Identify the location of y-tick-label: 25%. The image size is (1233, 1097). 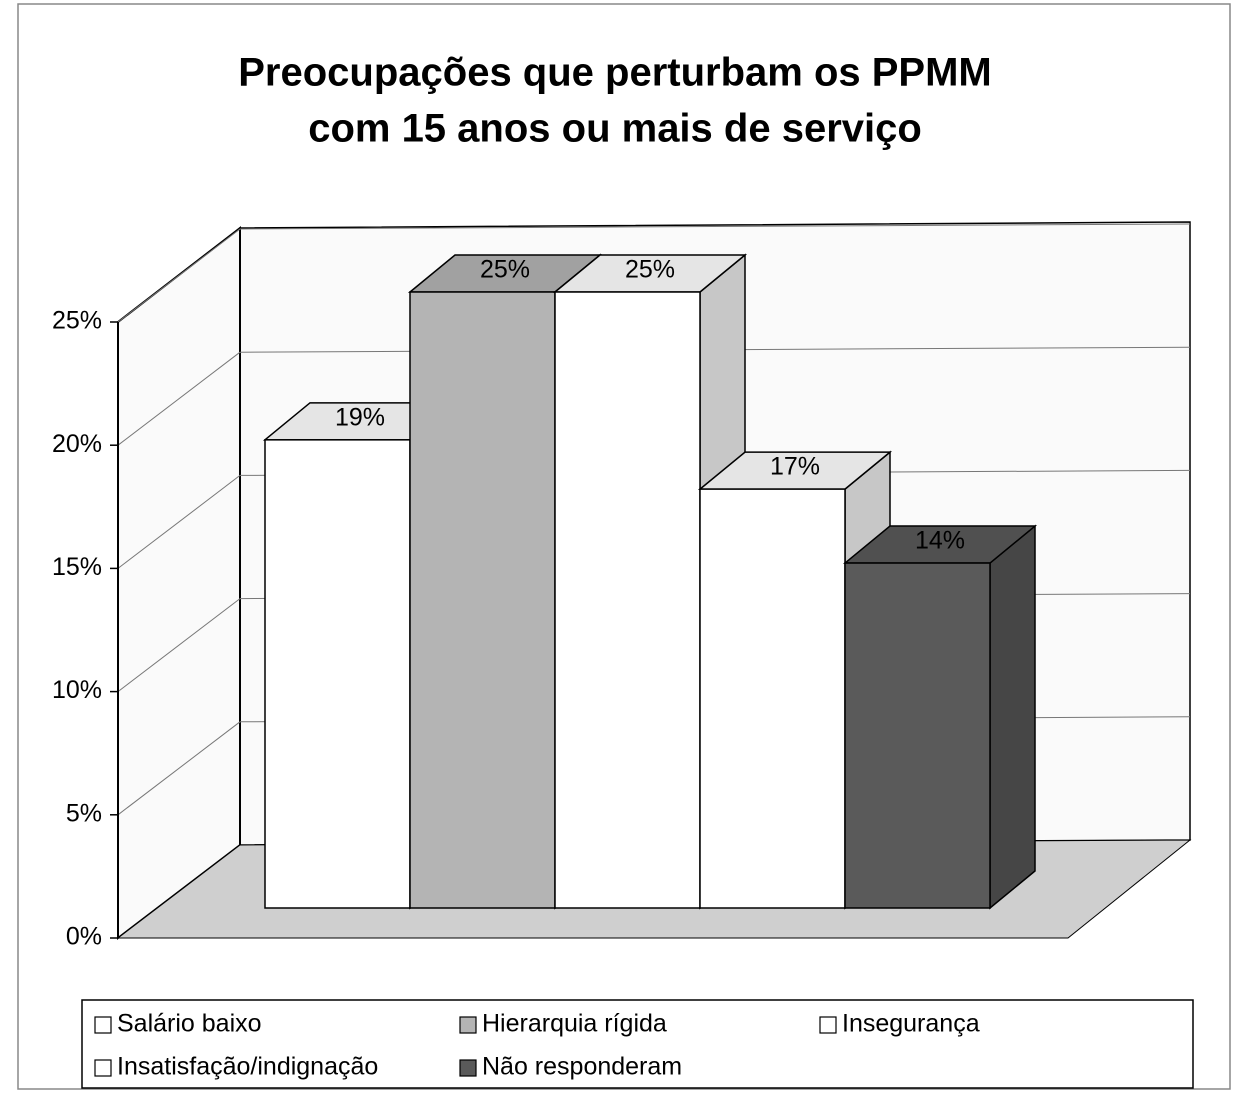
(77, 321).